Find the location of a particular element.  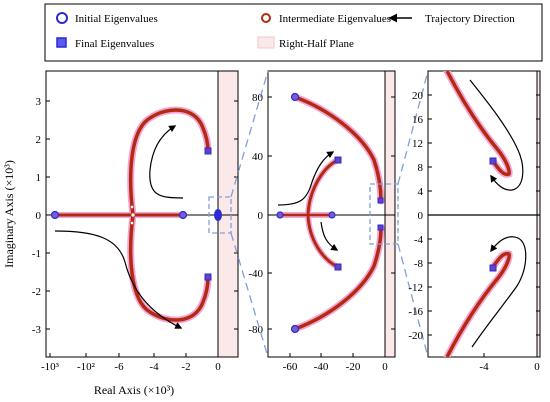

legend-initial-label: Initial Eigenvalues is located at coordinates (116, 19).